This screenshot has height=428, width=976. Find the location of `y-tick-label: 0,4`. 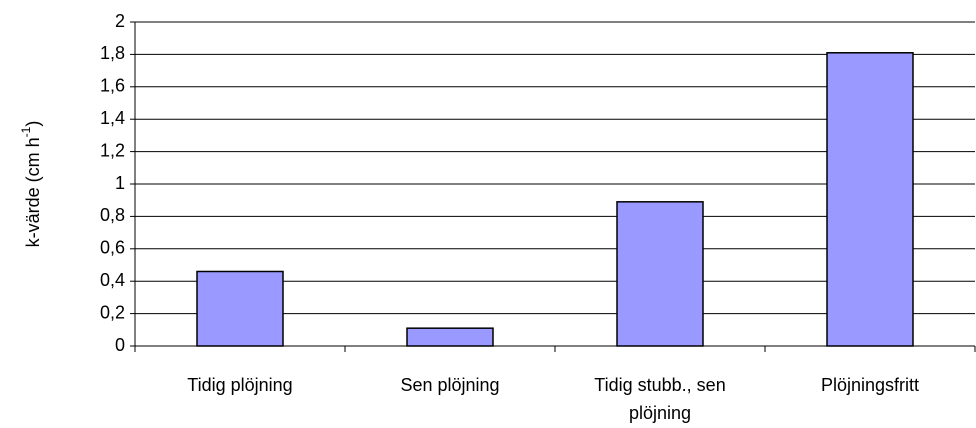

y-tick-label: 0,4 is located at coordinates (112, 280).